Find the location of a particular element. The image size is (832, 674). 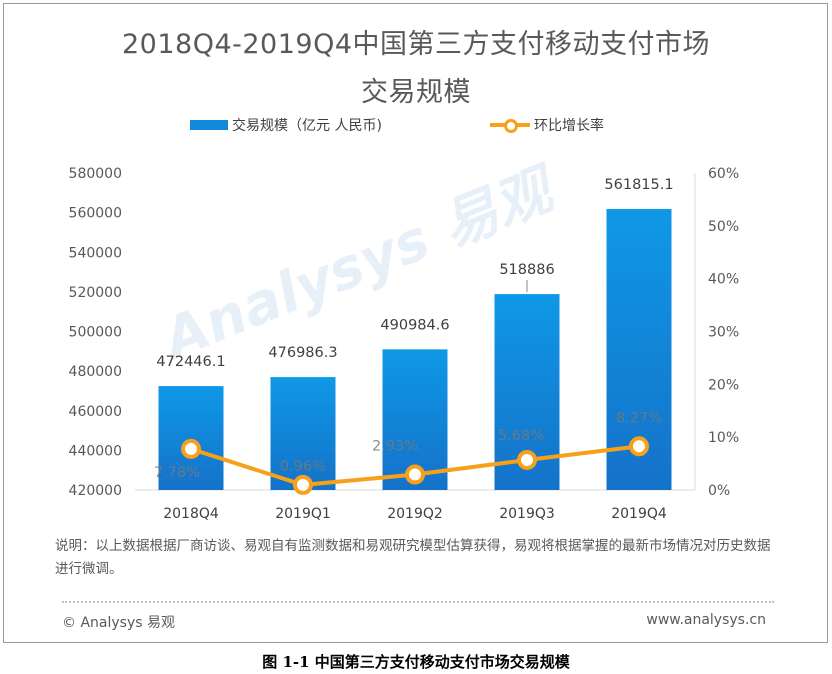

line-value-label: 7.78% is located at coordinates (177, 473).